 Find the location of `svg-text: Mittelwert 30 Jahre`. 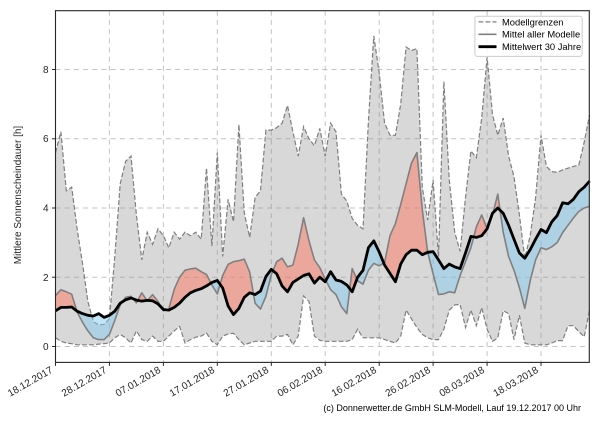

svg-text: Mittelwert 30 Jahre is located at coordinates (541, 46).